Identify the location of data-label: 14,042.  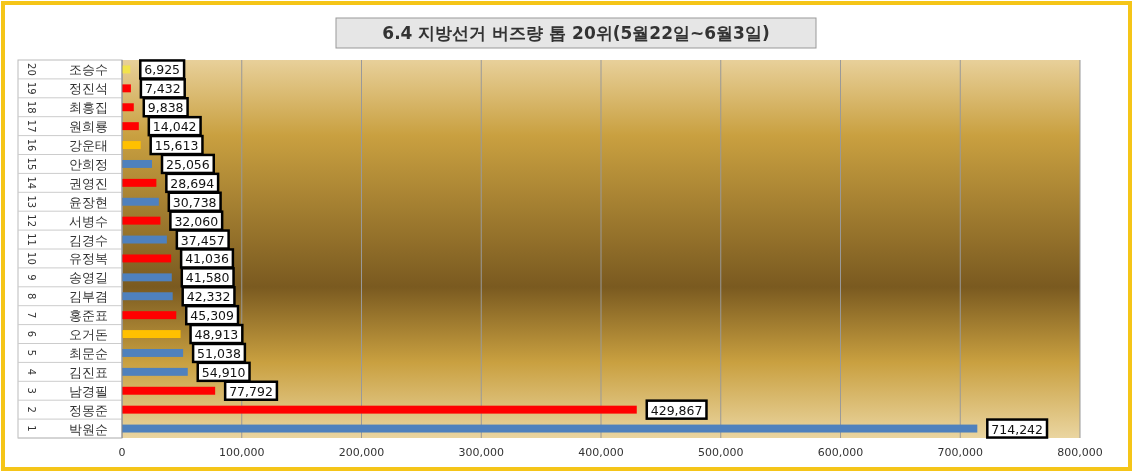
(174, 127).